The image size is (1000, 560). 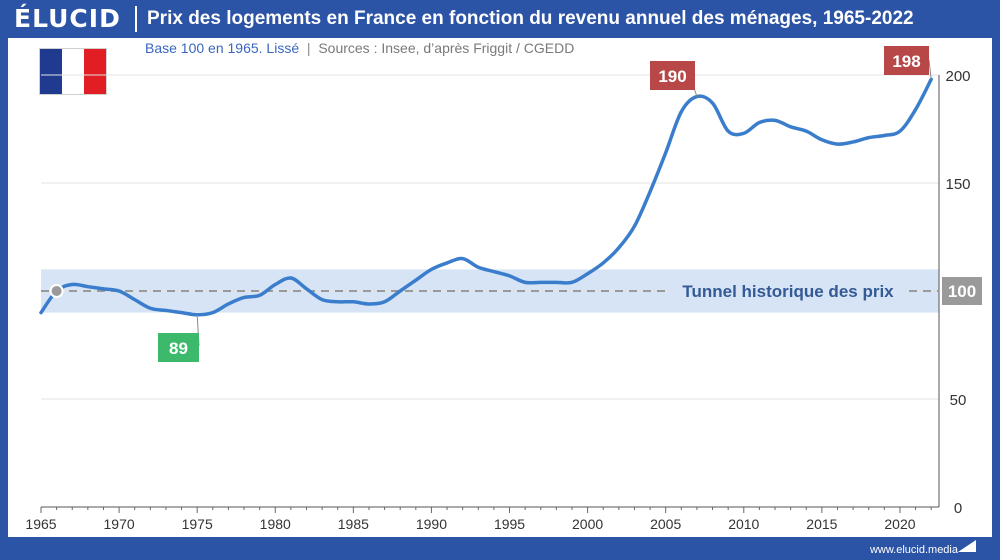 I want to click on brand-logo: ÉLUCID, so click(x=67, y=18).